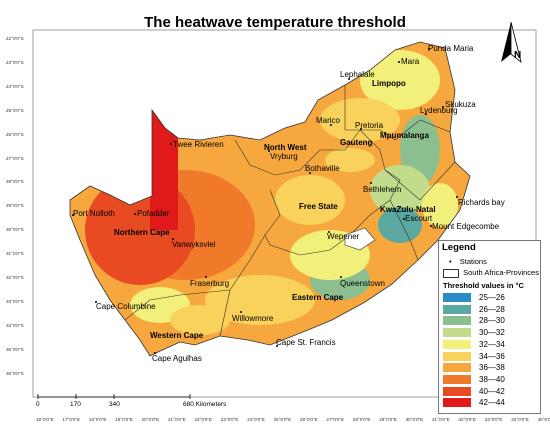 This screenshot has height=428, width=550. Describe the element at coordinates (318, 297) in the screenshot. I see `province-label: Eastern Cape` at that location.